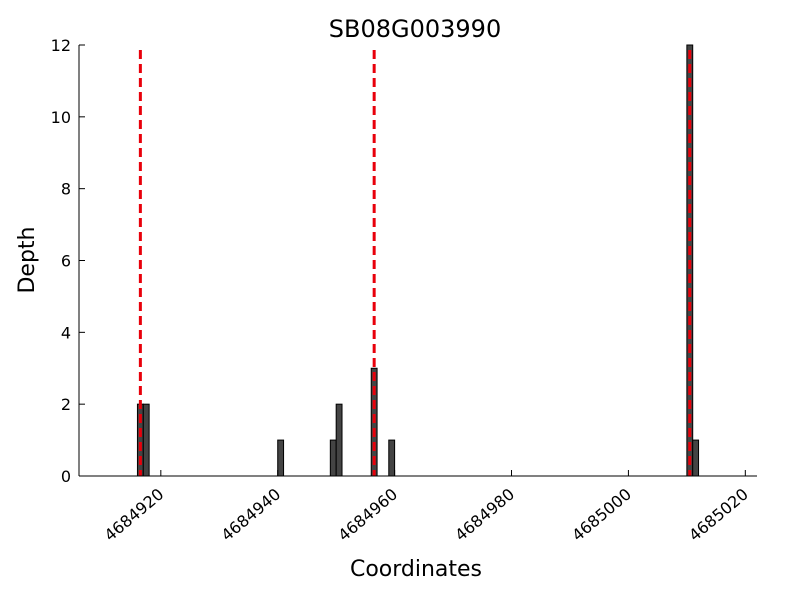 The height and width of the screenshot is (600, 800). I want to click on chart-title: SB08G003990, so click(415, 29).